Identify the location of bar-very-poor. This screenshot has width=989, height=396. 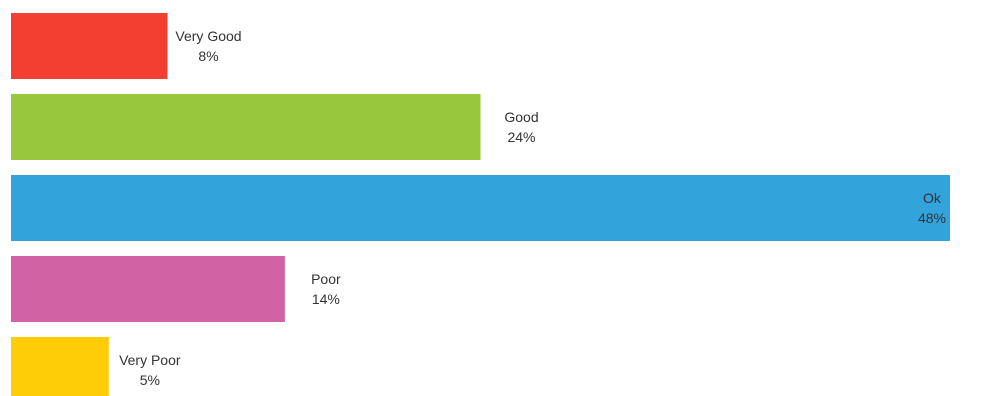
(60, 366).